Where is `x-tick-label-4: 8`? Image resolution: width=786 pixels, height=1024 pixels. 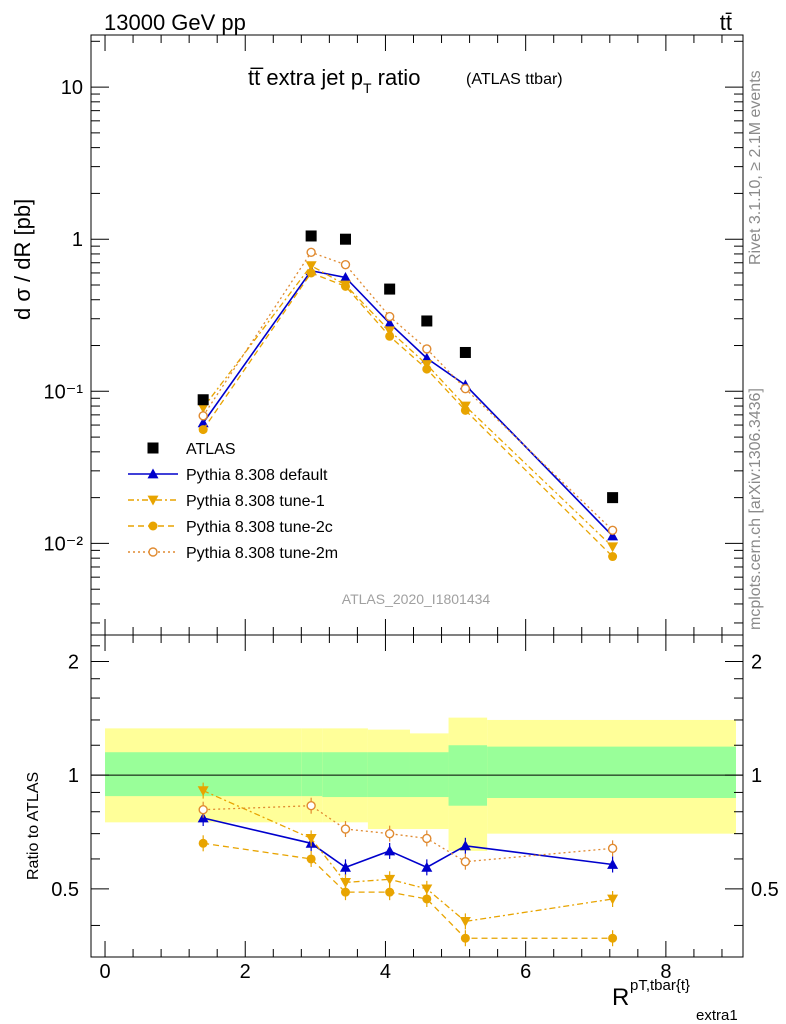
x-tick-label-4: 8 is located at coordinates (665, 972).